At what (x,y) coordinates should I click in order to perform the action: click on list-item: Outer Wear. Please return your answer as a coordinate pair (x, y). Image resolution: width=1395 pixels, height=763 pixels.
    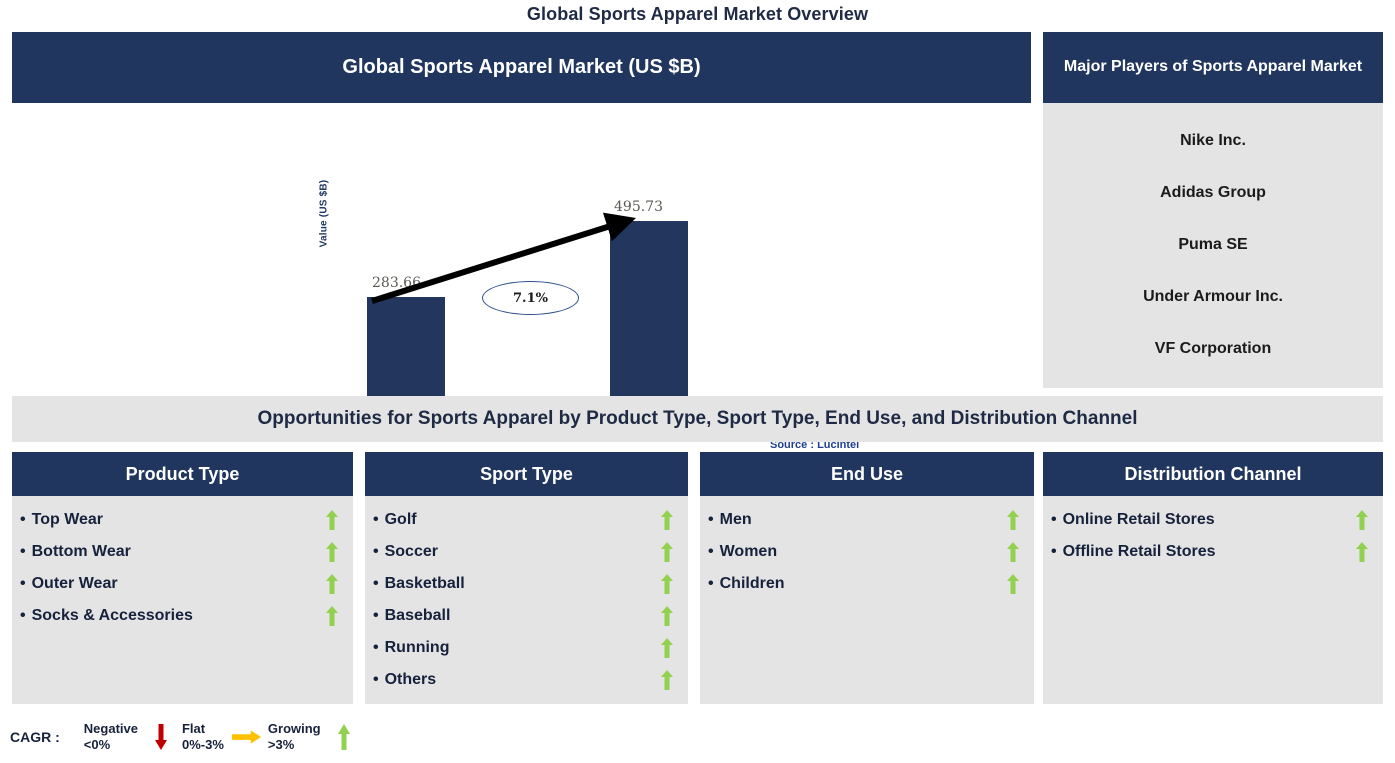
    Looking at the image, I should click on (181, 584).